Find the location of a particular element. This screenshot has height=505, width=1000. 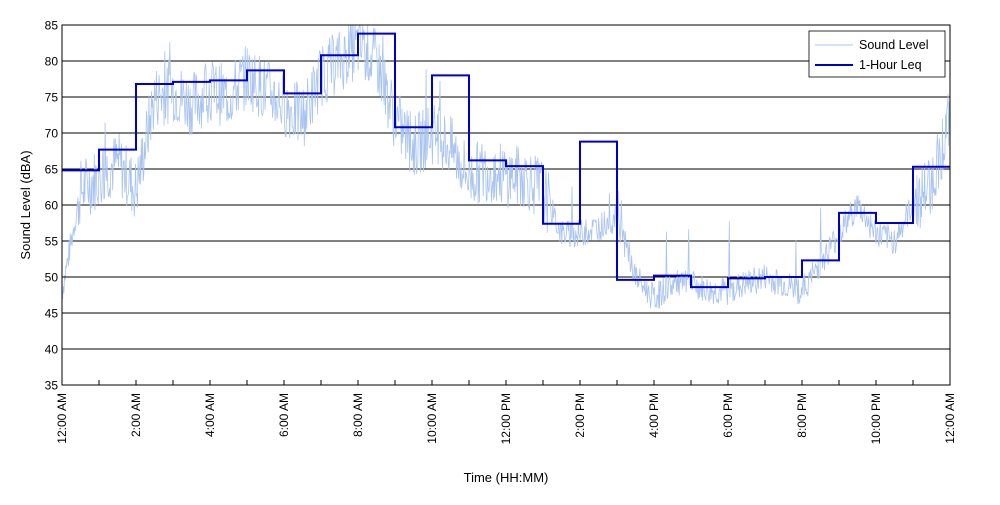

legend-entry-sound-level: Sound Level is located at coordinates (894, 45).